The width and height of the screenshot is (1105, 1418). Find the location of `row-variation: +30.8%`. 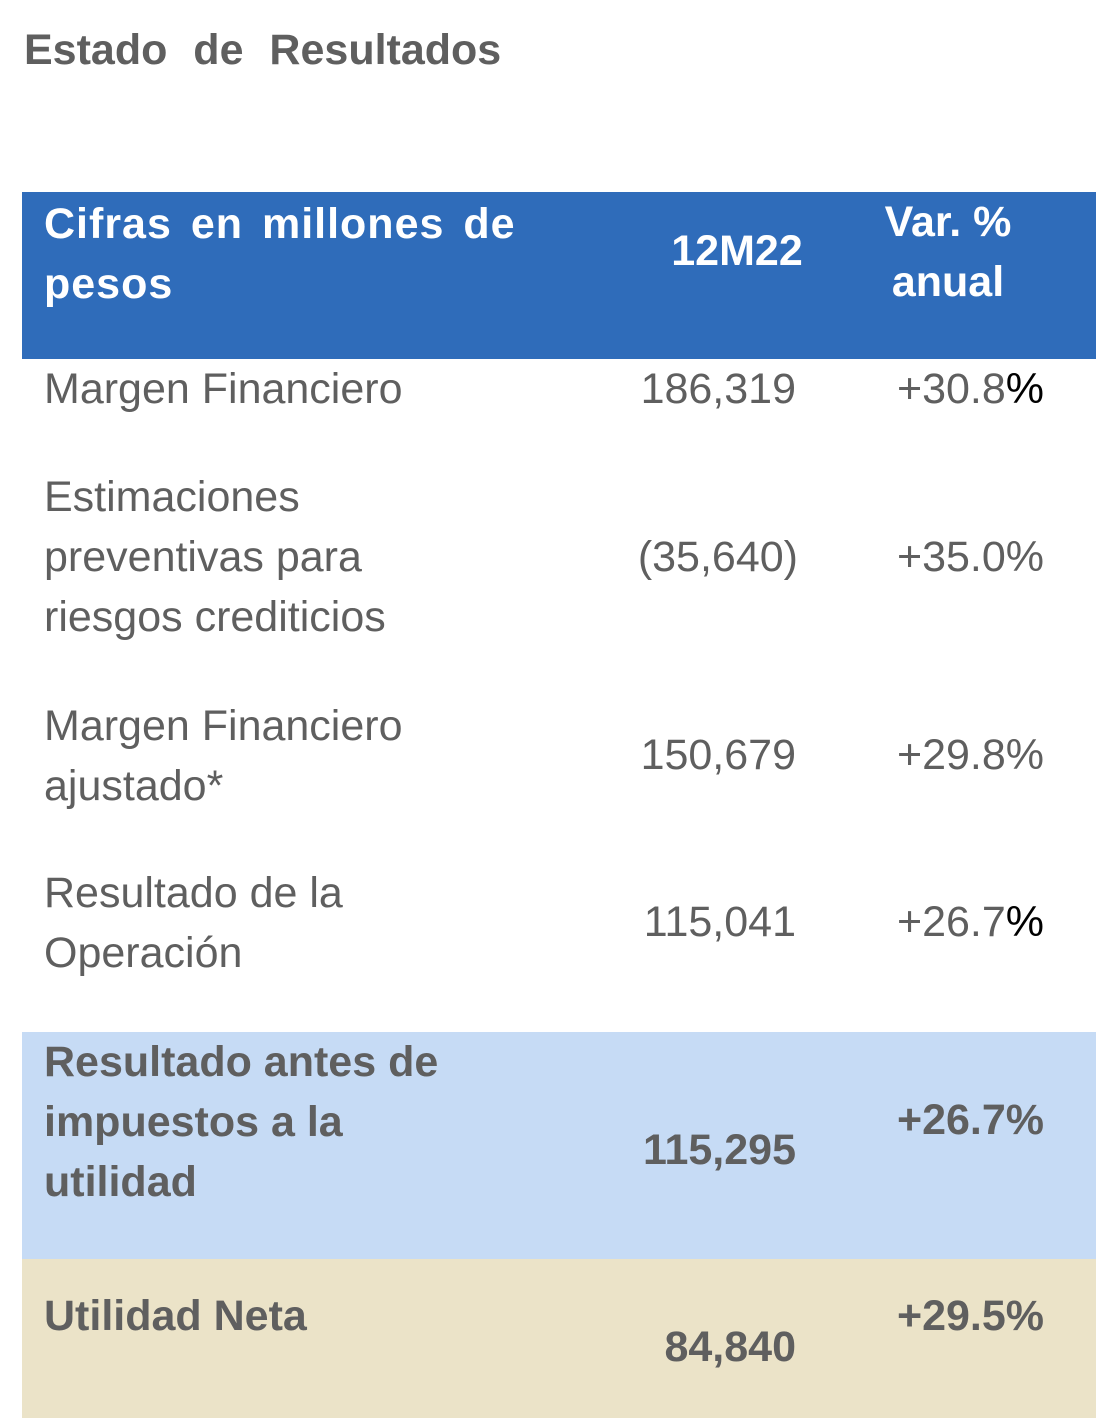

row-variation: +30.8% is located at coordinates (953, 389).